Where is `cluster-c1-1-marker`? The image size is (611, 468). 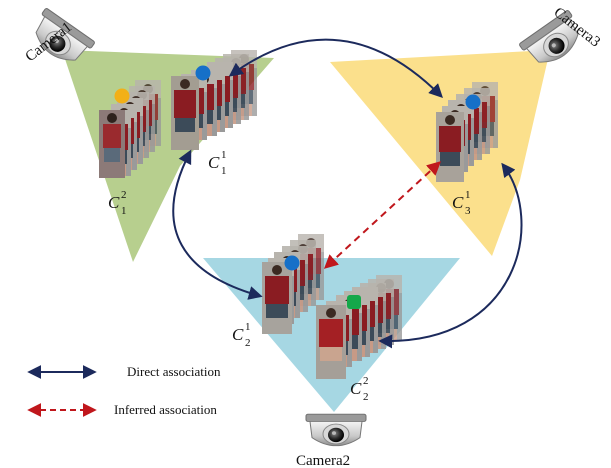 cluster-c1-1-marker is located at coordinates (203, 73).